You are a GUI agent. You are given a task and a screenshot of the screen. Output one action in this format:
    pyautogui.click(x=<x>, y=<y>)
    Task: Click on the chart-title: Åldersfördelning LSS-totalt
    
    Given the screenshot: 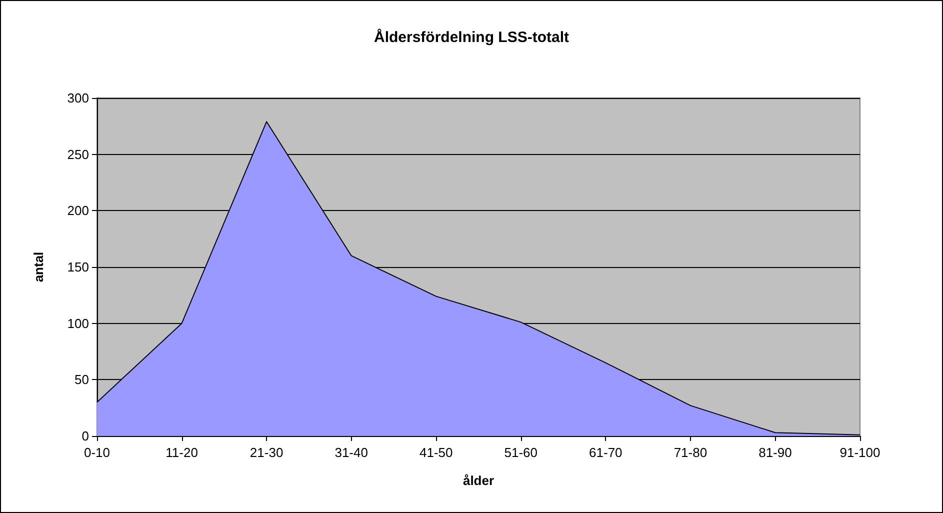 What is the action you would take?
    pyautogui.click(x=472, y=37)
    